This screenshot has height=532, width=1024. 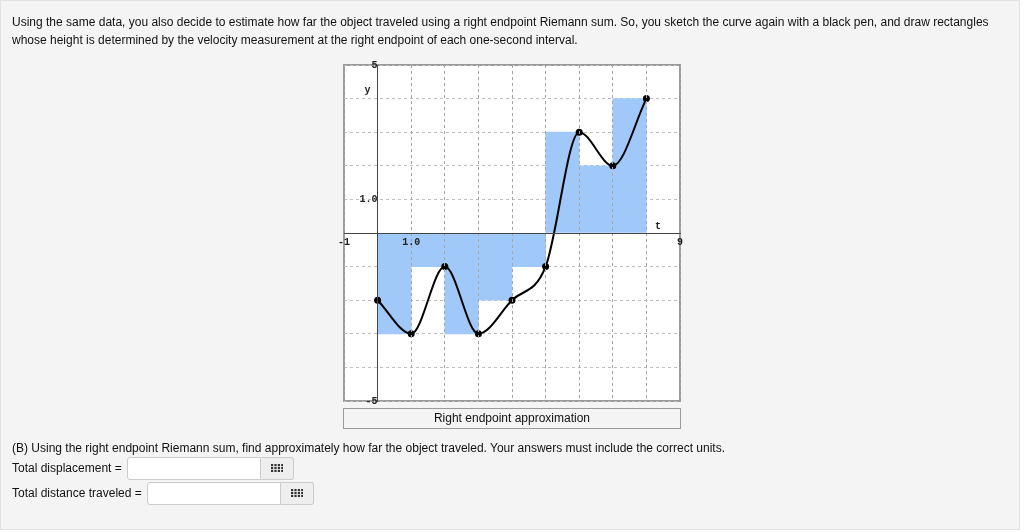 What do you see at coordinates (374, 65) in the screenshot?
I see `y-tick-label: 5` at bounding box center [374, 65].